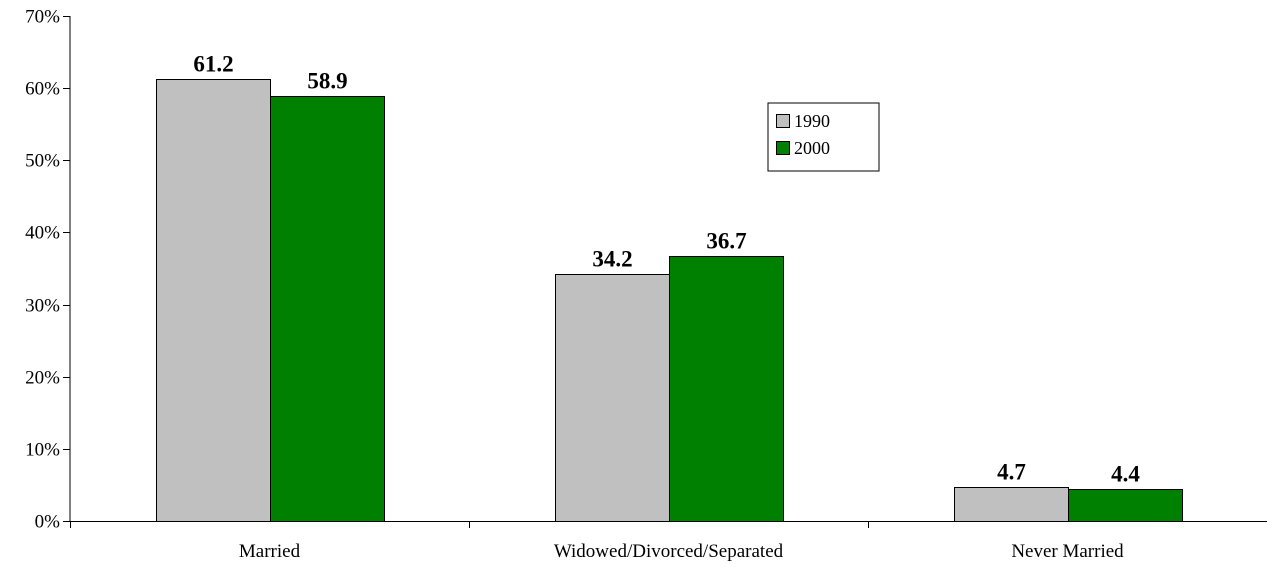  I want to click on data-label-2000-0: 58.9, so click(327, 81).